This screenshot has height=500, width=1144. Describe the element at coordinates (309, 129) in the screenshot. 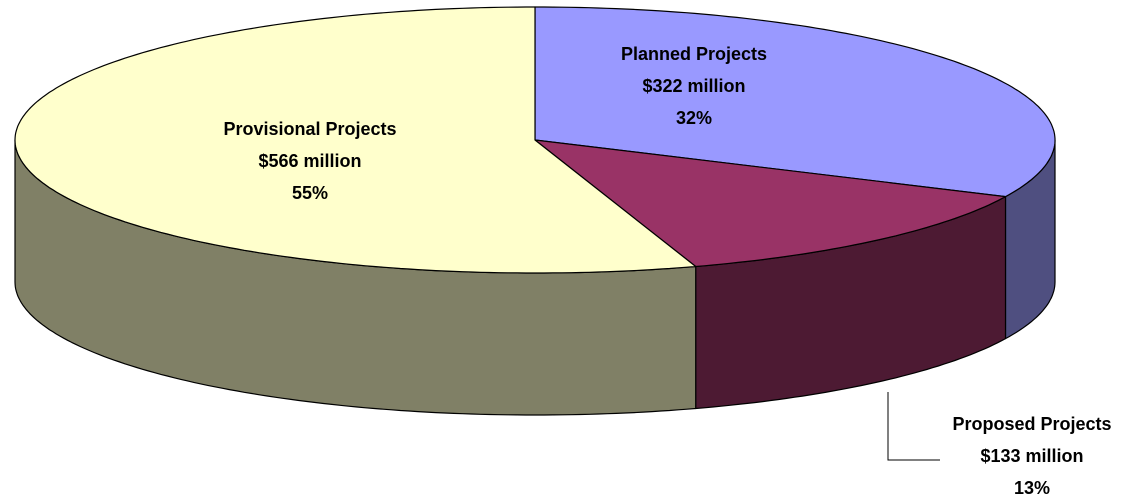

I see `slice-label: Provisional Projects` at that location.